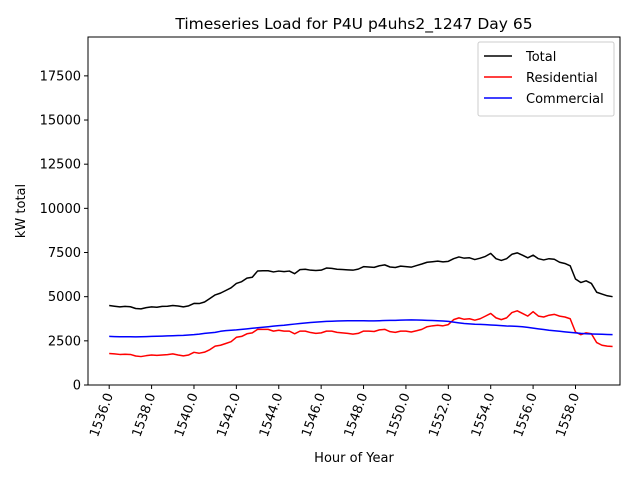 This screenshot has width=640, height=480. Describe the element at coordinates (441, 415) in the screenshot. I see `x-tick-label: 1552.0` at that location.